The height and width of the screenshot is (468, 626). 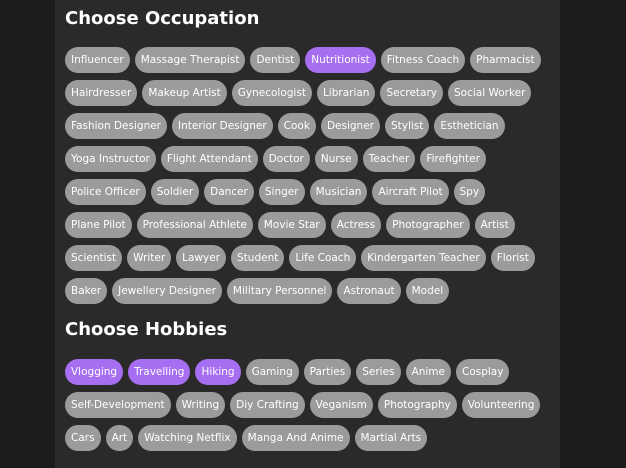 I want to click on chip: Gaming, so click(x=272, y=372).